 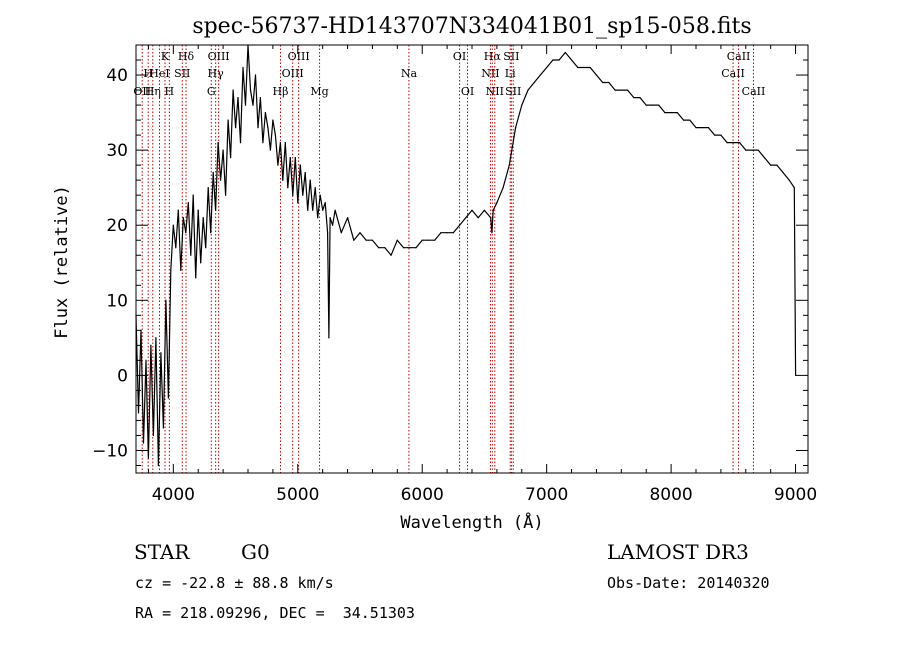 I want to click on x-tick-label-1: 5000, so click(x=297, y=495).